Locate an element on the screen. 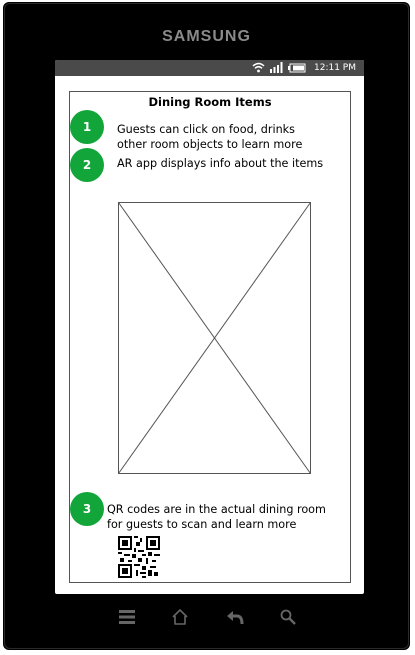 Image resolution: width=415 pixels, height=655 pixels. step-badge-3: 3 is located at coordinates (87, 509).